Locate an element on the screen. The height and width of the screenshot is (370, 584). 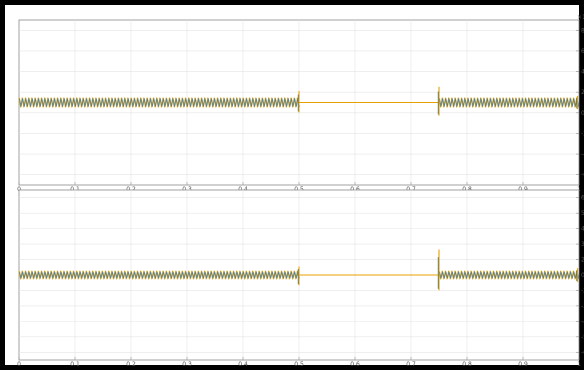
y-tick-label: 8 is located at coordinates (582, 30).